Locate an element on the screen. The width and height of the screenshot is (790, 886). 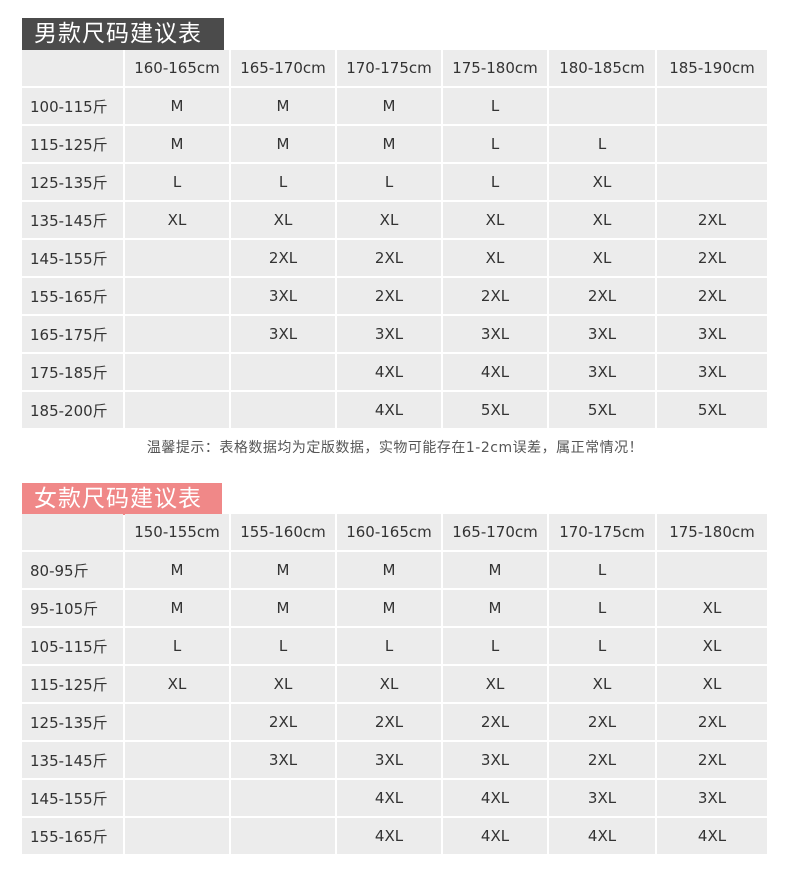
table-row: 175-185斤 4XL 4XL 3XL 3XL is located at coordinates (394, 372).